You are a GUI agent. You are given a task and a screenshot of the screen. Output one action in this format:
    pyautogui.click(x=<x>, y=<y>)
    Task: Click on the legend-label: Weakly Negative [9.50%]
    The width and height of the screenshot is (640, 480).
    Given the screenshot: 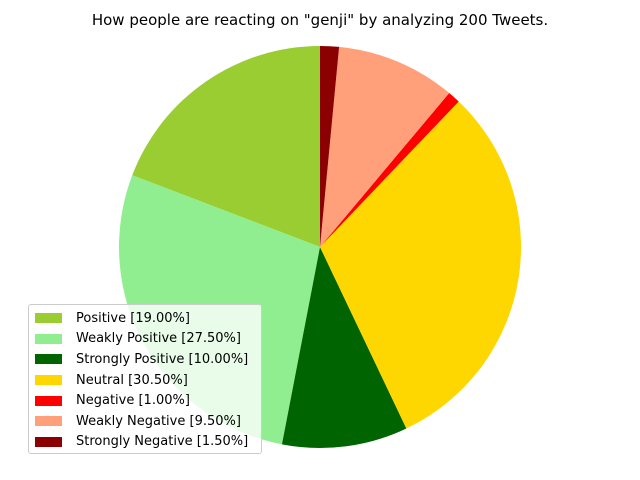 What is the action you would take?
    pyautogui.click(x=158, y=421)
    